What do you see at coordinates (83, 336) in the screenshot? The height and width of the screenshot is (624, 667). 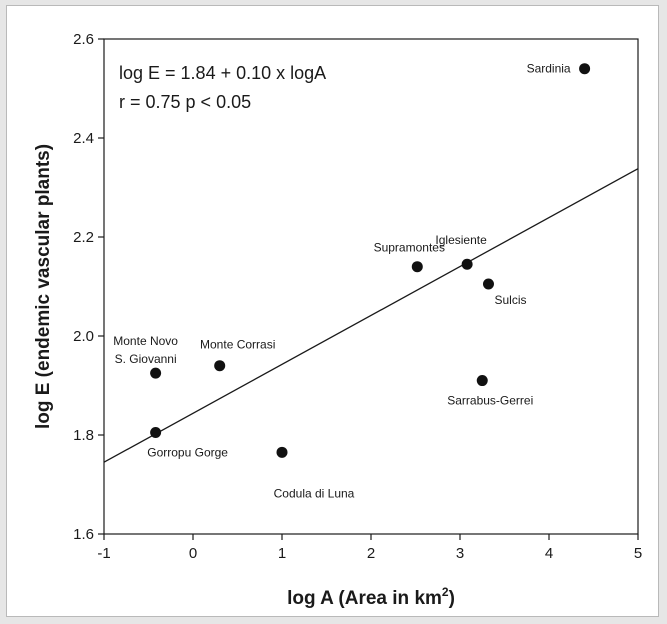 I see `y-tick-label: 2.0` at bounding box center [83, 336].